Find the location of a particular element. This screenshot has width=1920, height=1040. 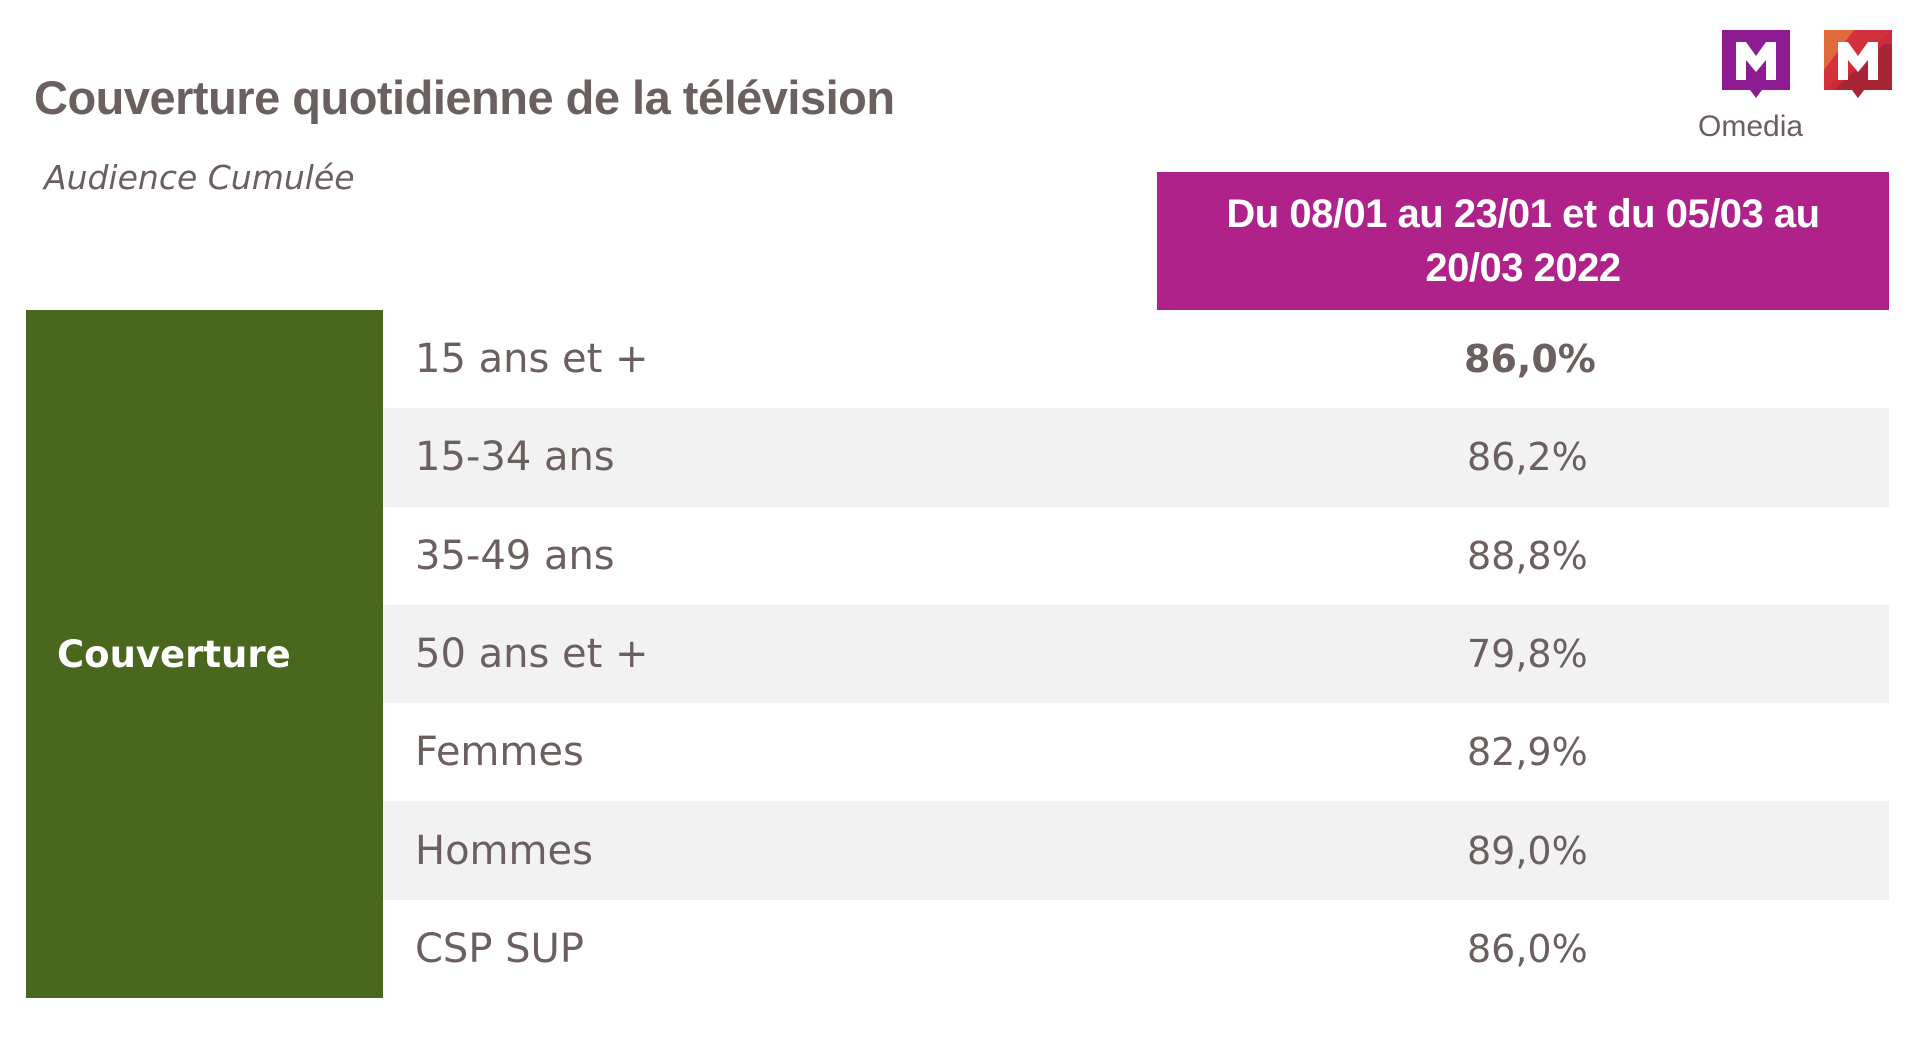

row-value: 88,8% is located at coordinates (1527, 555).